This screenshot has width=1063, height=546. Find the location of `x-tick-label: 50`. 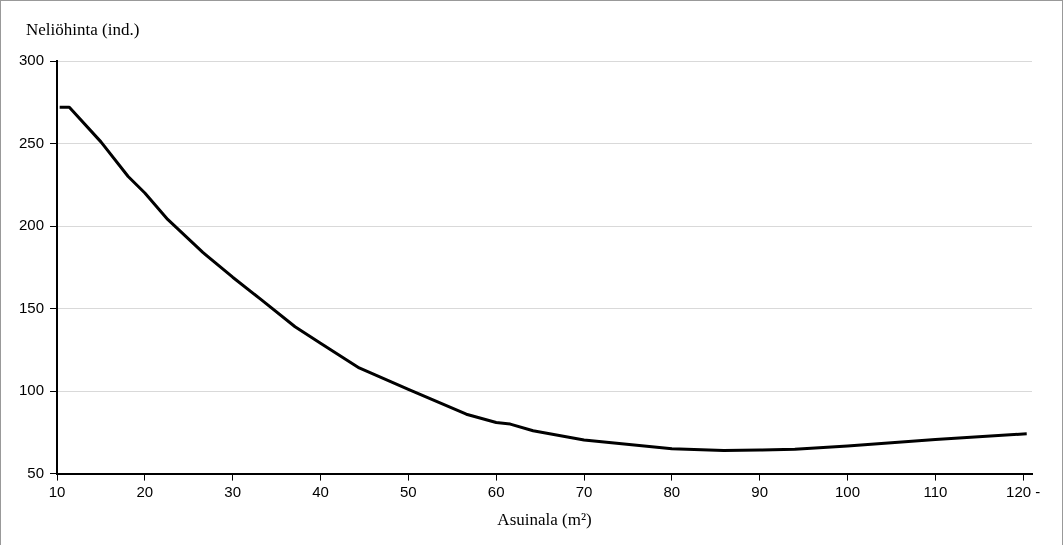

x-tick-label: 50 is located at coordinates (408, 491).